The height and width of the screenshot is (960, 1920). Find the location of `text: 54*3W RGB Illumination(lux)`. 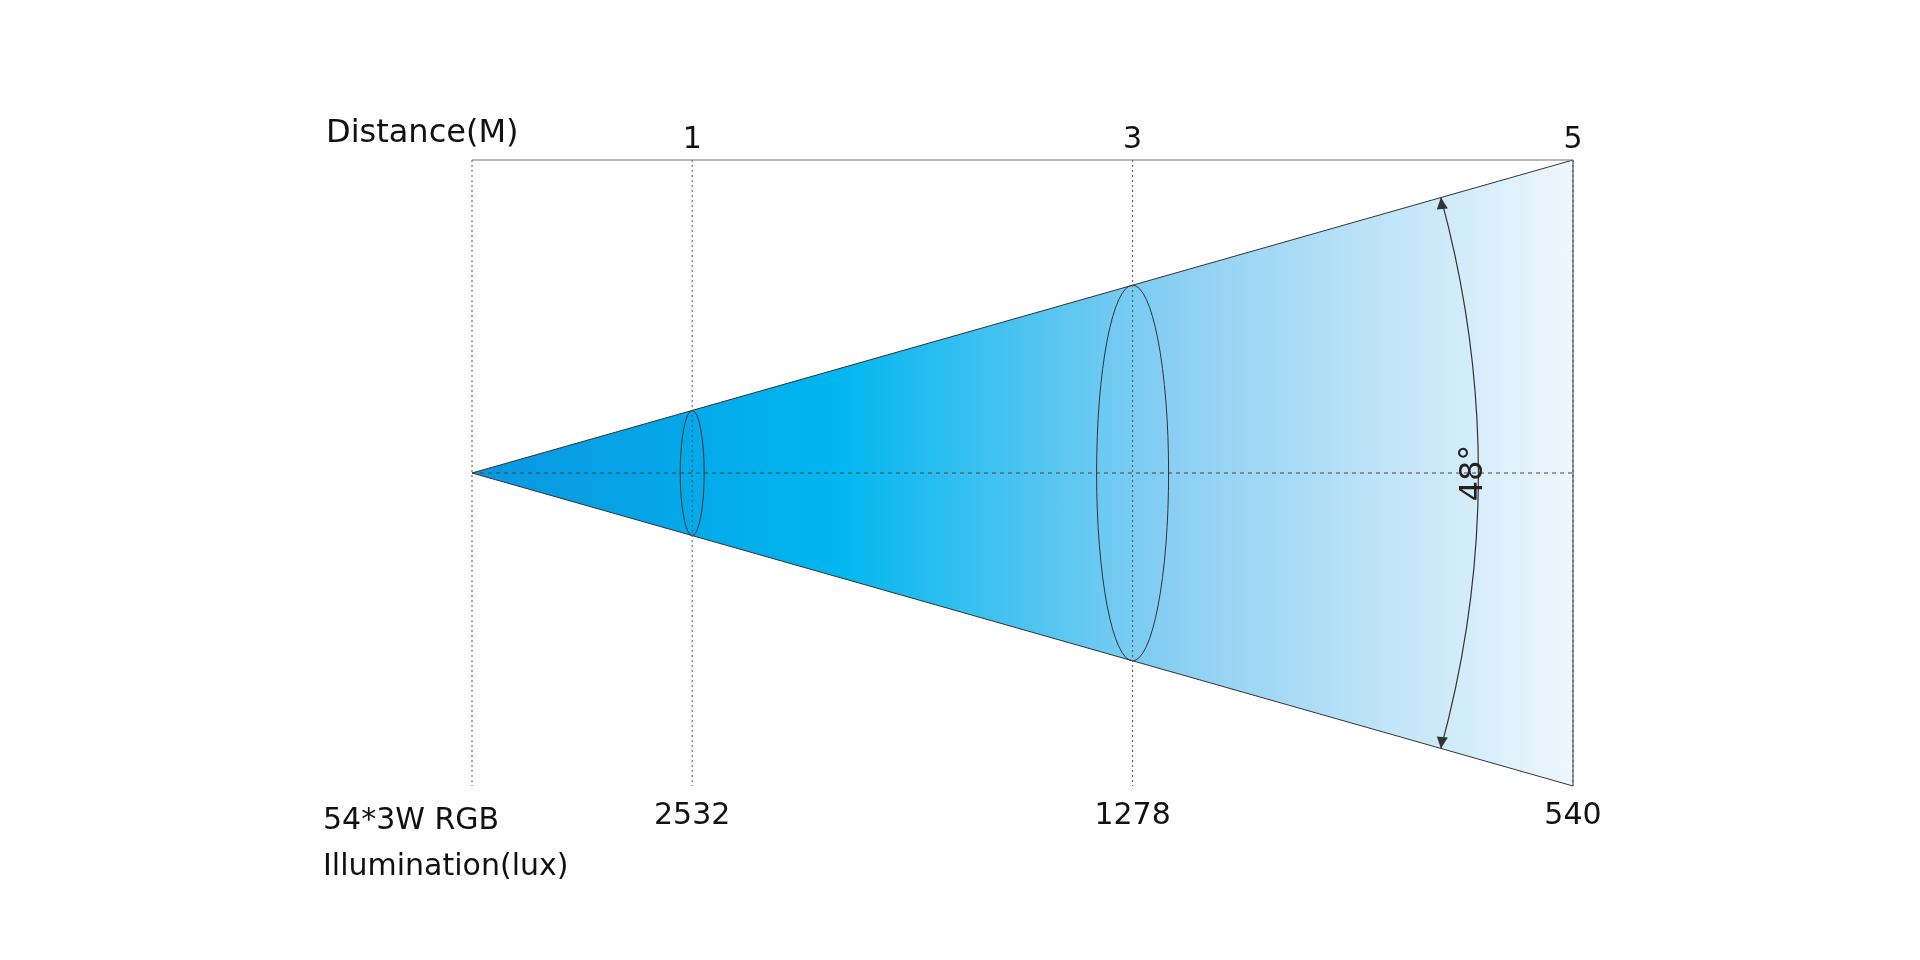

text: 54*3W RGB Illumination(lux) is located at coordinates (446, 842).